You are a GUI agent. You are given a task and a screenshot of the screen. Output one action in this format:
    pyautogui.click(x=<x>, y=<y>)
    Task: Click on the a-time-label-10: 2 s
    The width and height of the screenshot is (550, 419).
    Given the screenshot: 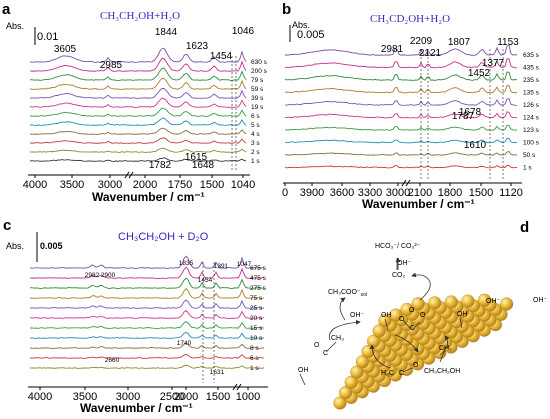 What is the action you would take?
    pyautogui.click(x=255, y=152)
    